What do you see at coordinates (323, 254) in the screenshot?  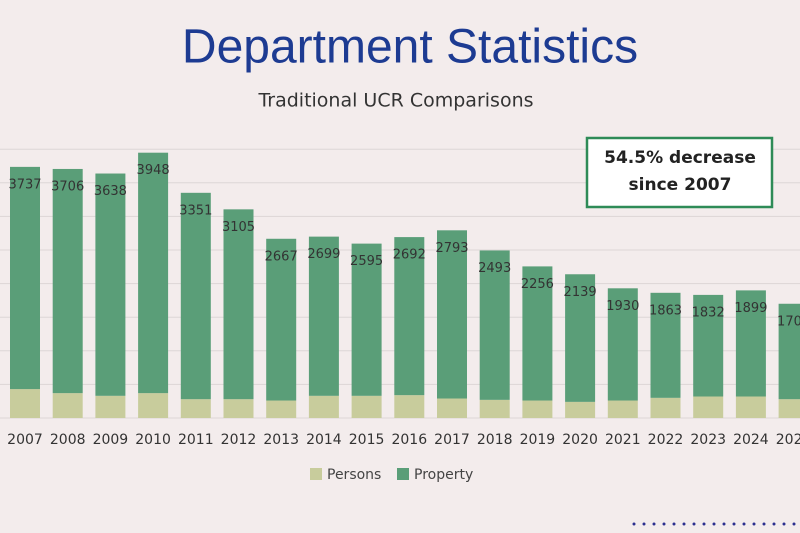 I see `total-label: 2699` at bounding box center [323, 254].